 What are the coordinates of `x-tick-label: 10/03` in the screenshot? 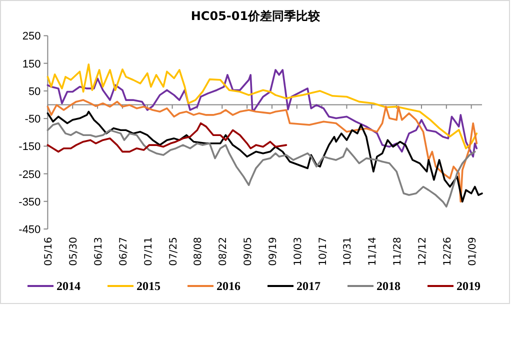 It's located at (298, 251).